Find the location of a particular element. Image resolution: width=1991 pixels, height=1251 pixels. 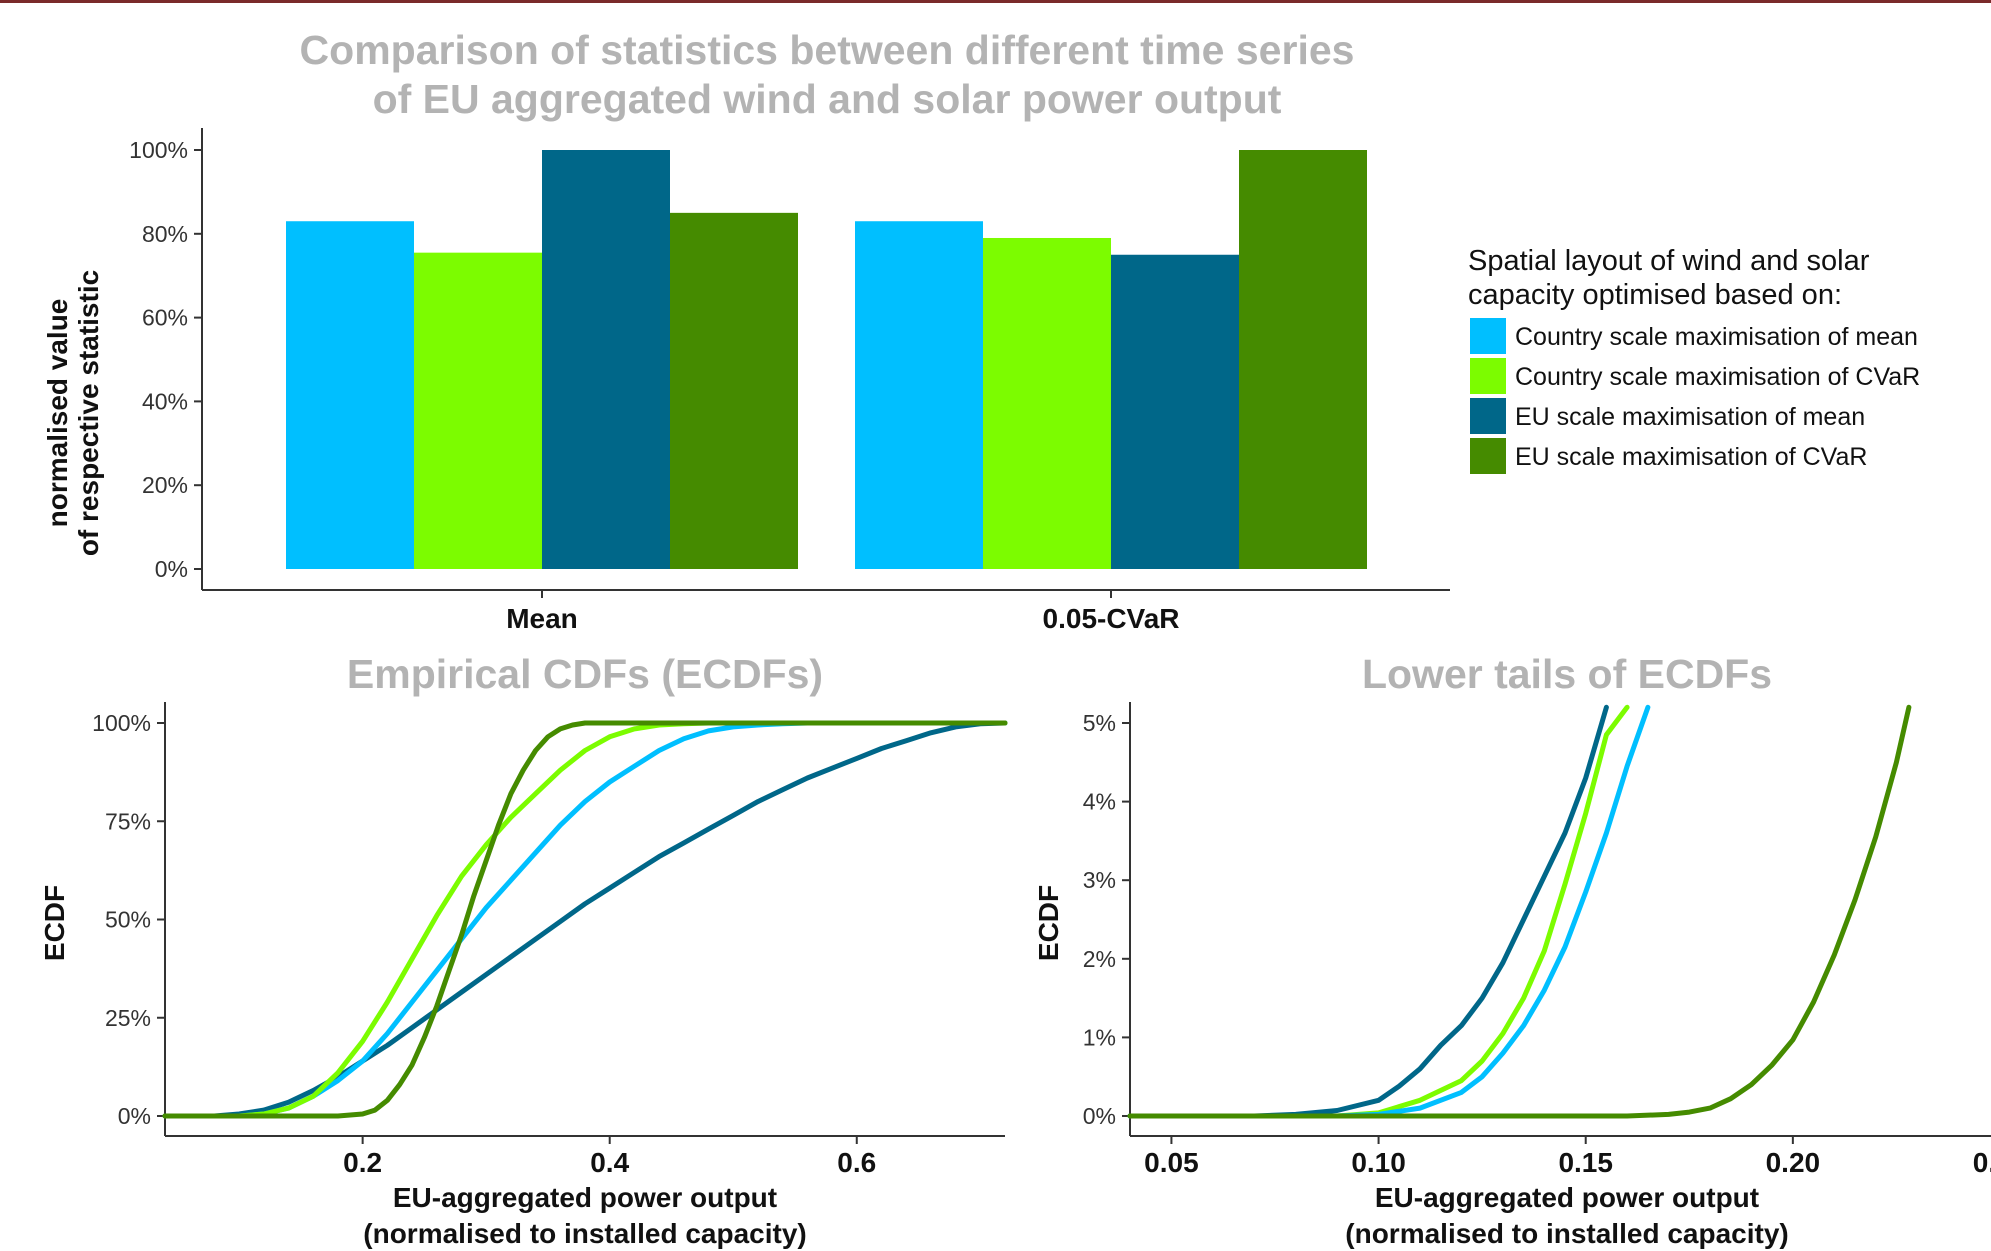

ecdf-chart-title: Empirical CDFs (ECDFs) is located at coordinates (585, 674).